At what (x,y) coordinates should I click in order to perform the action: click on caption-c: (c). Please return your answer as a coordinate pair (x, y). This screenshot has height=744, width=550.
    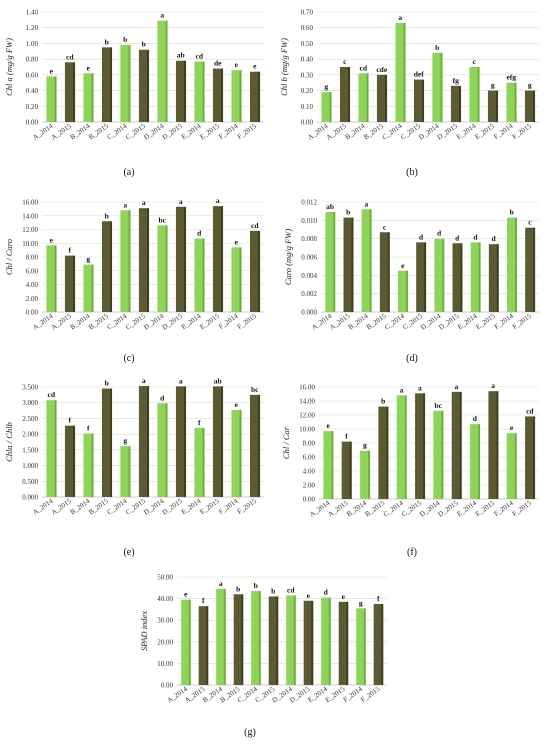
    Looking at the image, I should click on (129, 358).